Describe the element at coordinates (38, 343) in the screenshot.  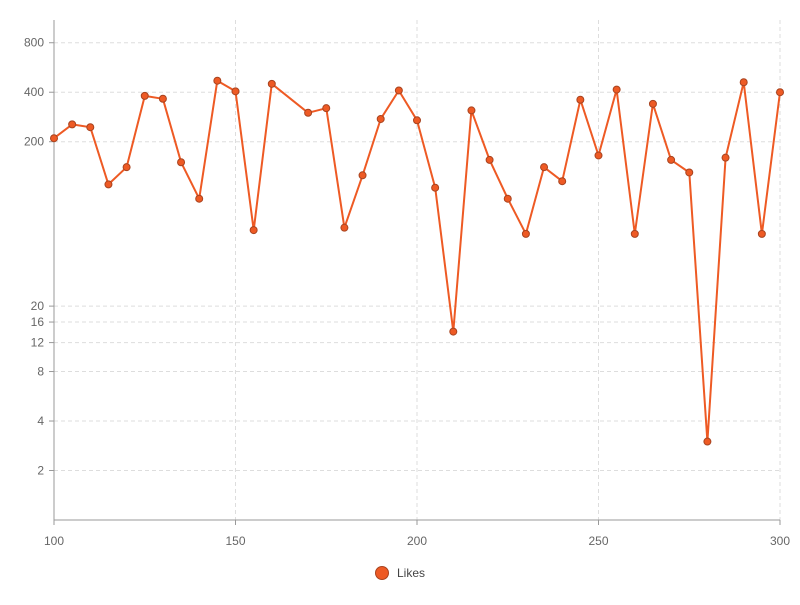
I see `y-tick-label: 12` at that location.